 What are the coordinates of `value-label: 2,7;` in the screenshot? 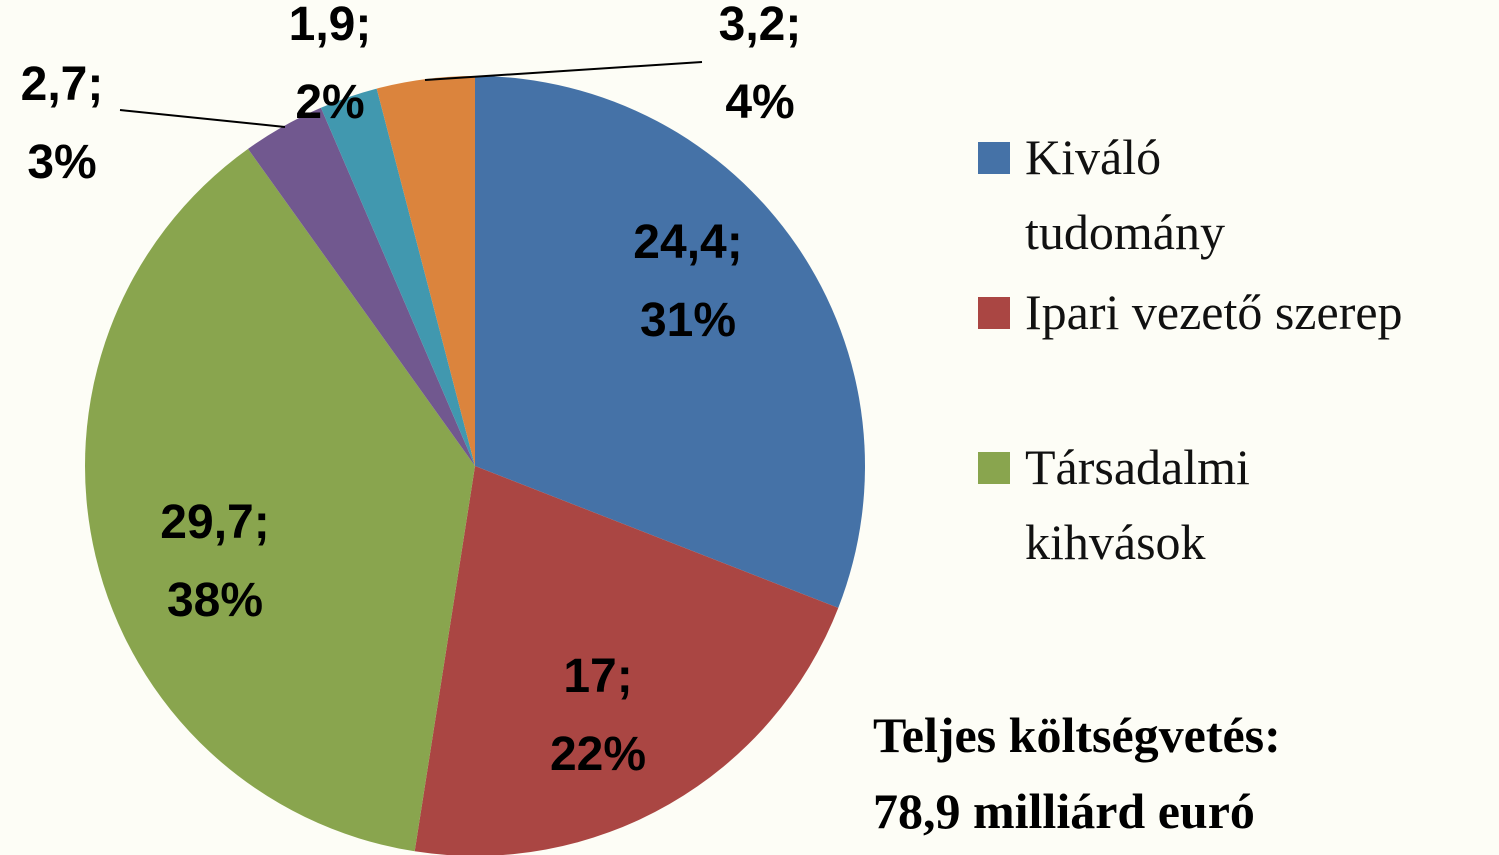 It's located at (62, 84).